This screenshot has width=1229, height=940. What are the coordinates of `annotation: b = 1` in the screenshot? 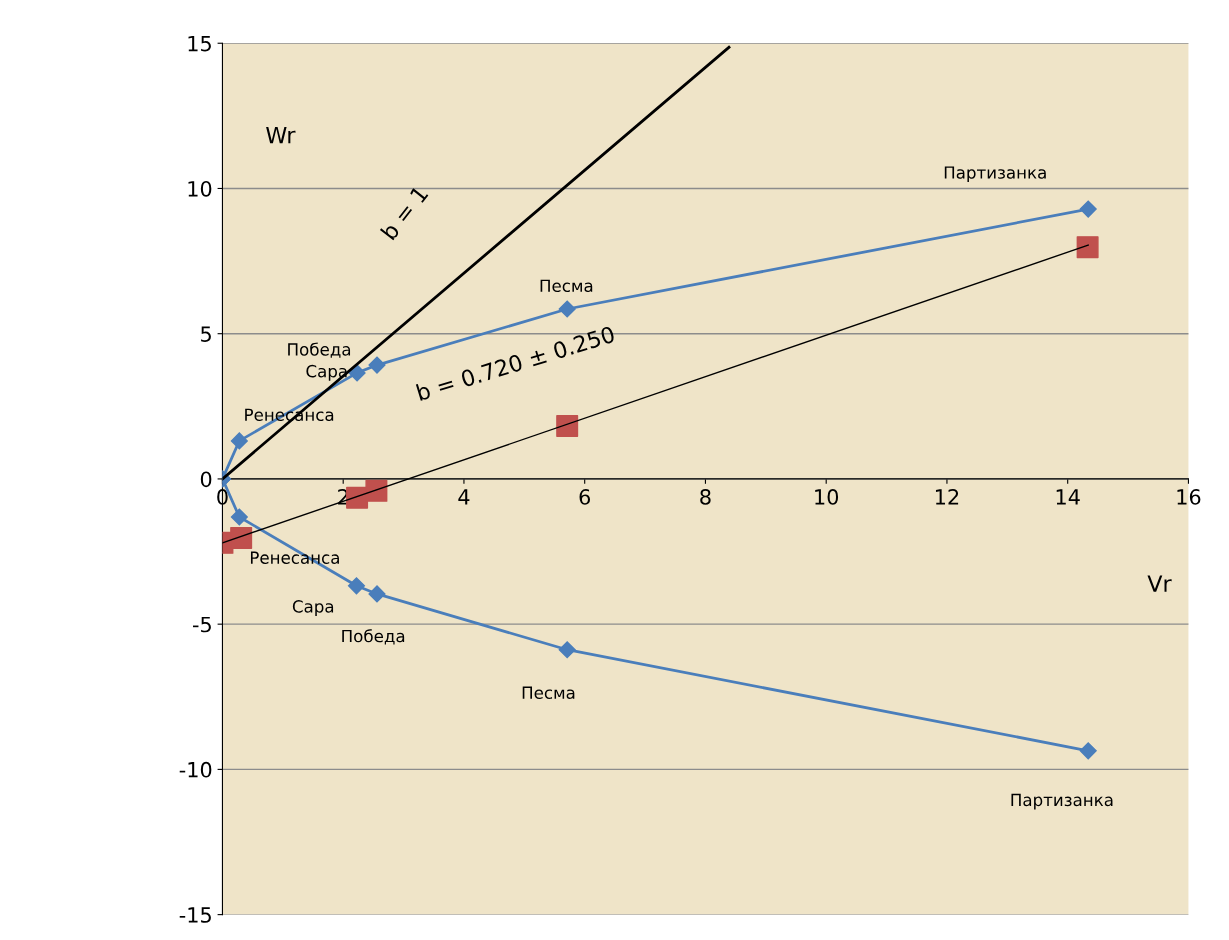 It's located at (404, 213).